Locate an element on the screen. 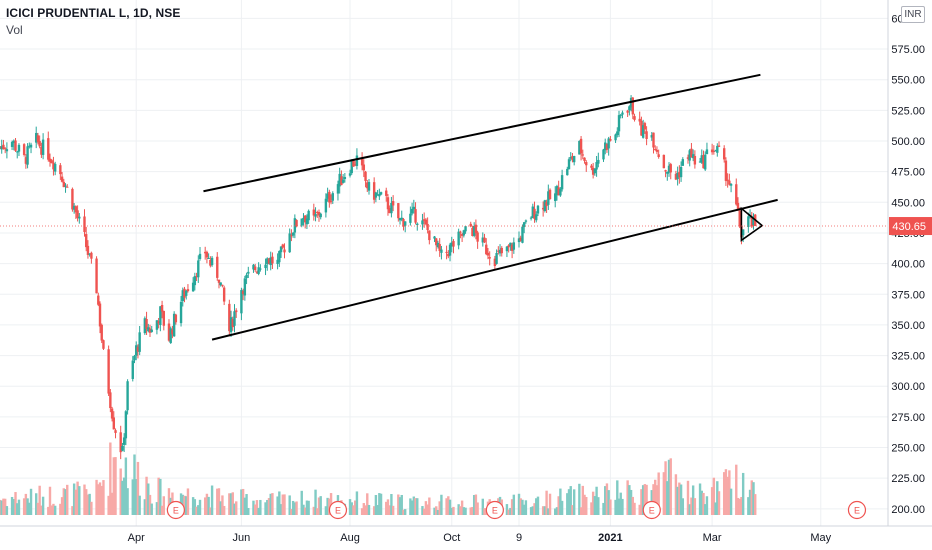 This screenshot has width=932, height=550. earnings-marker-label: E is located at coordinates (857, 511).